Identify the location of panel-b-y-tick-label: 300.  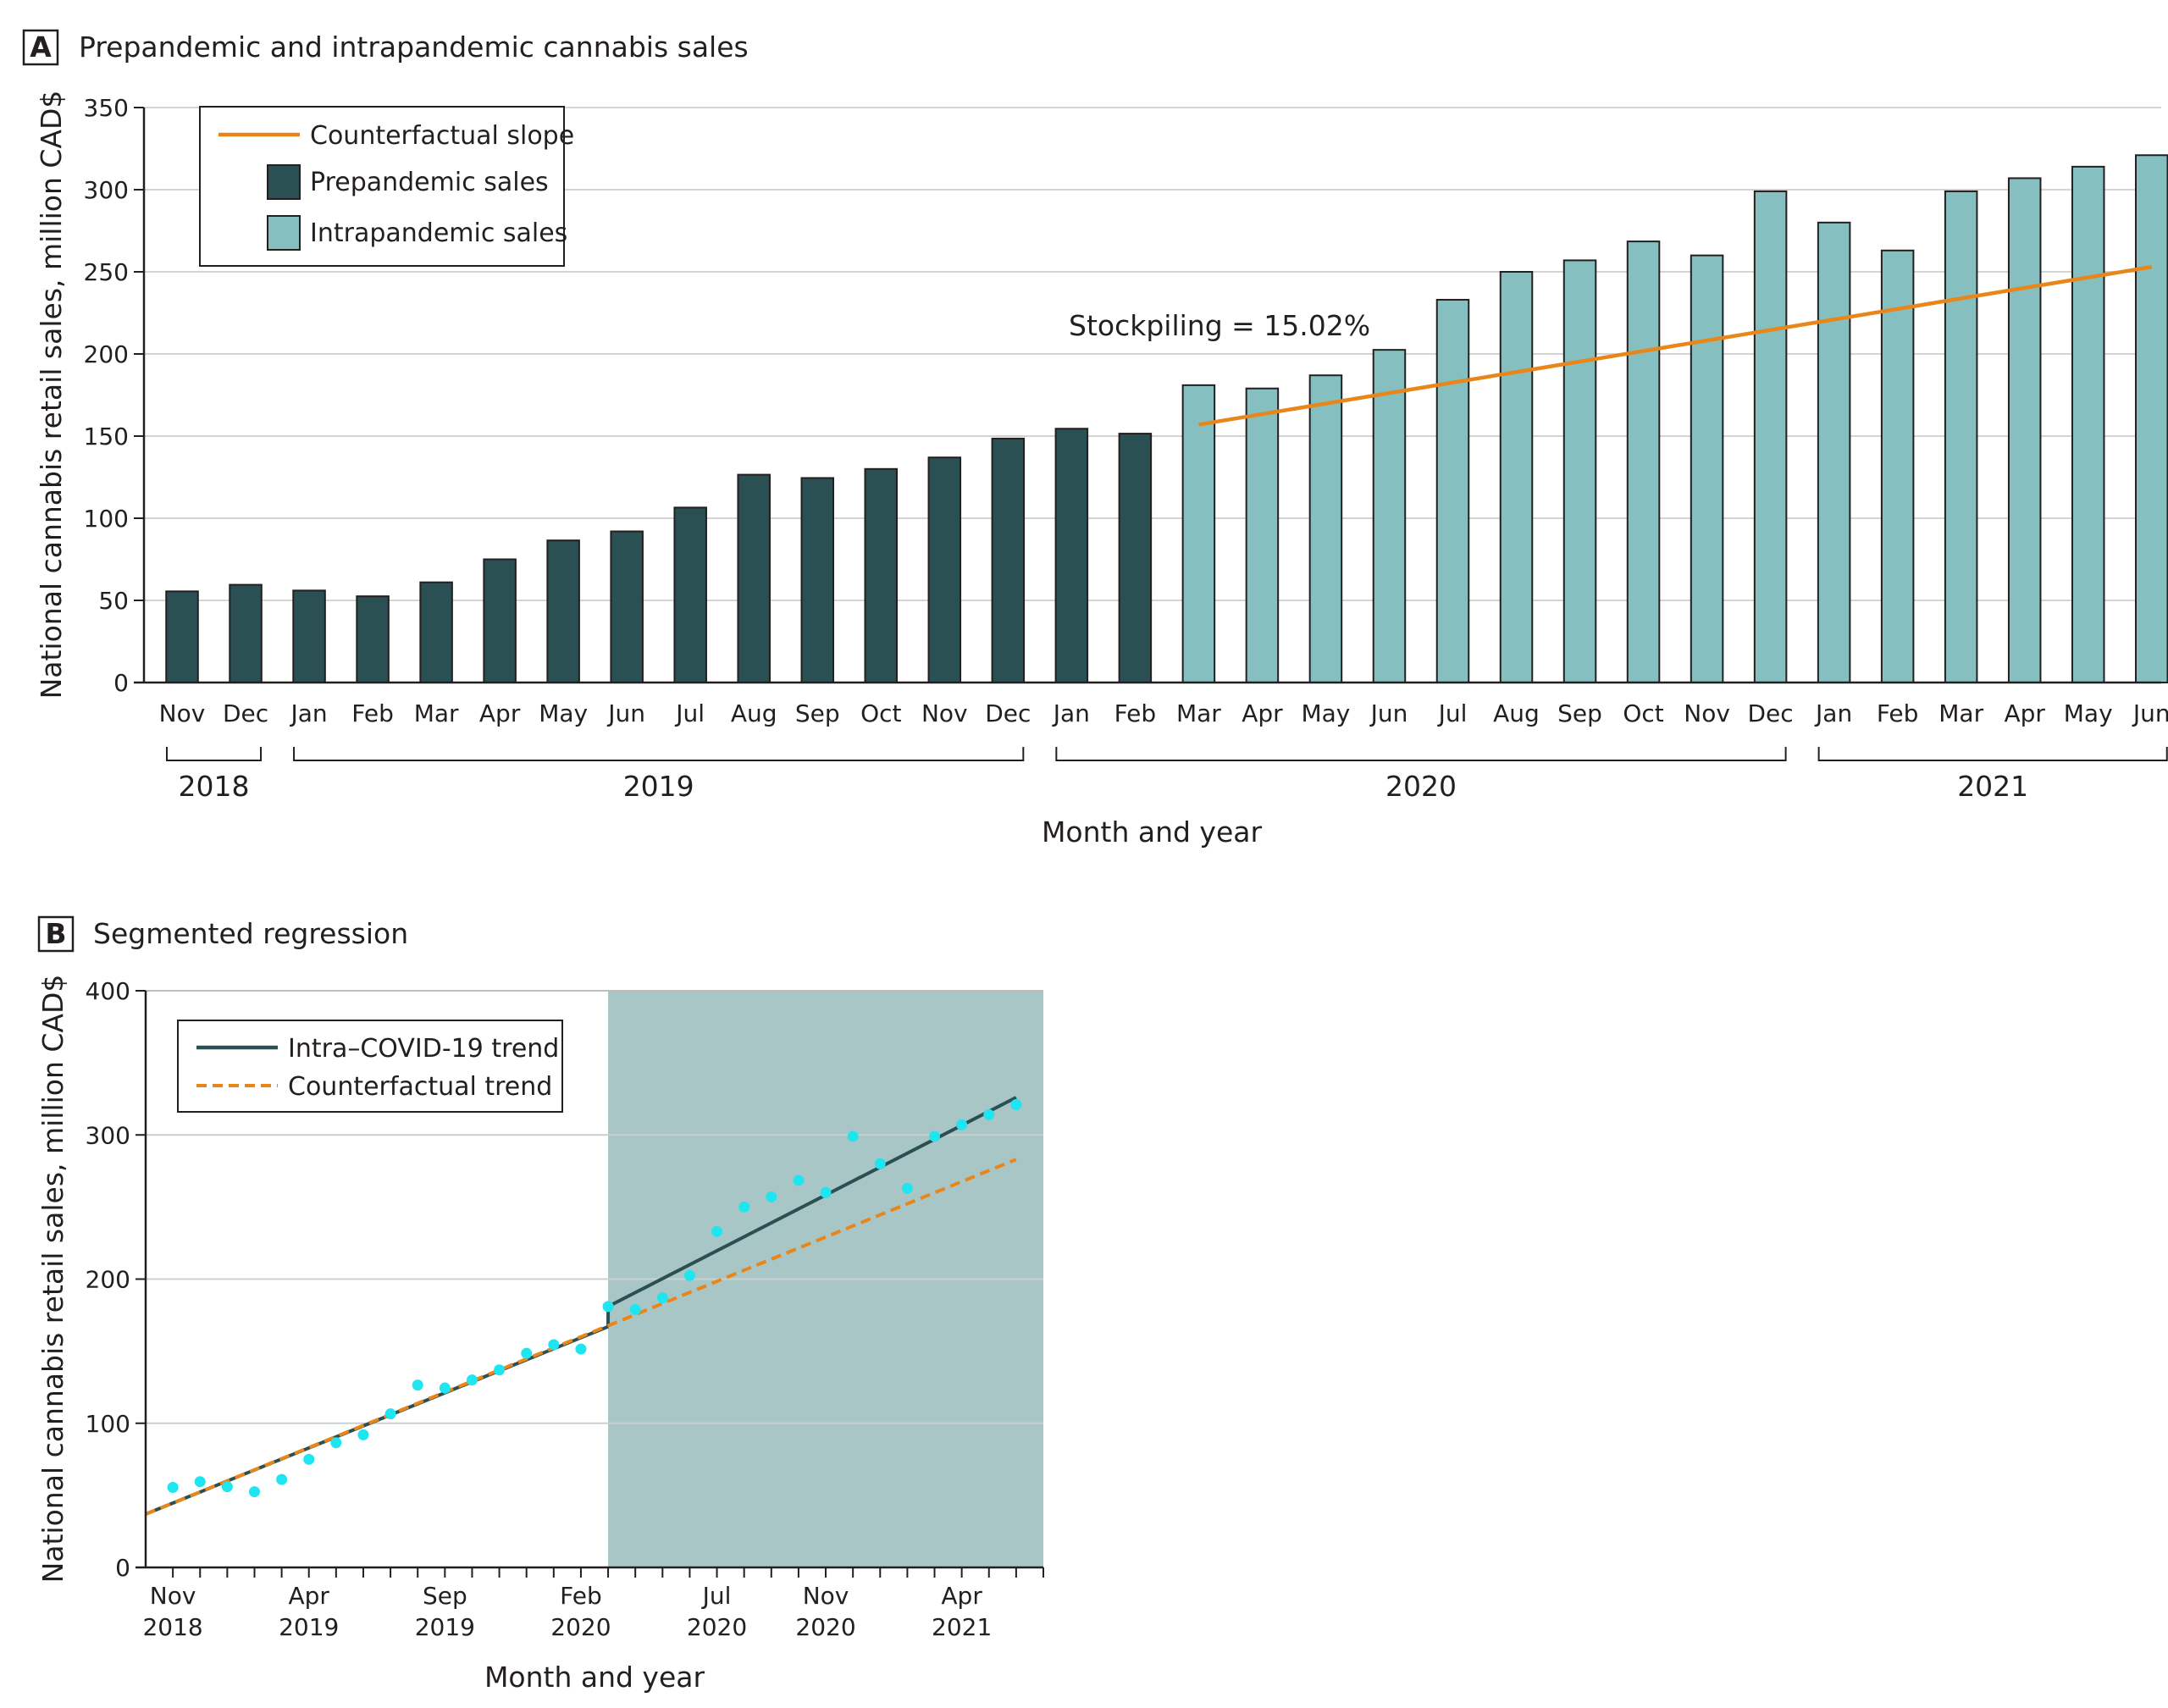
(108, 1135).